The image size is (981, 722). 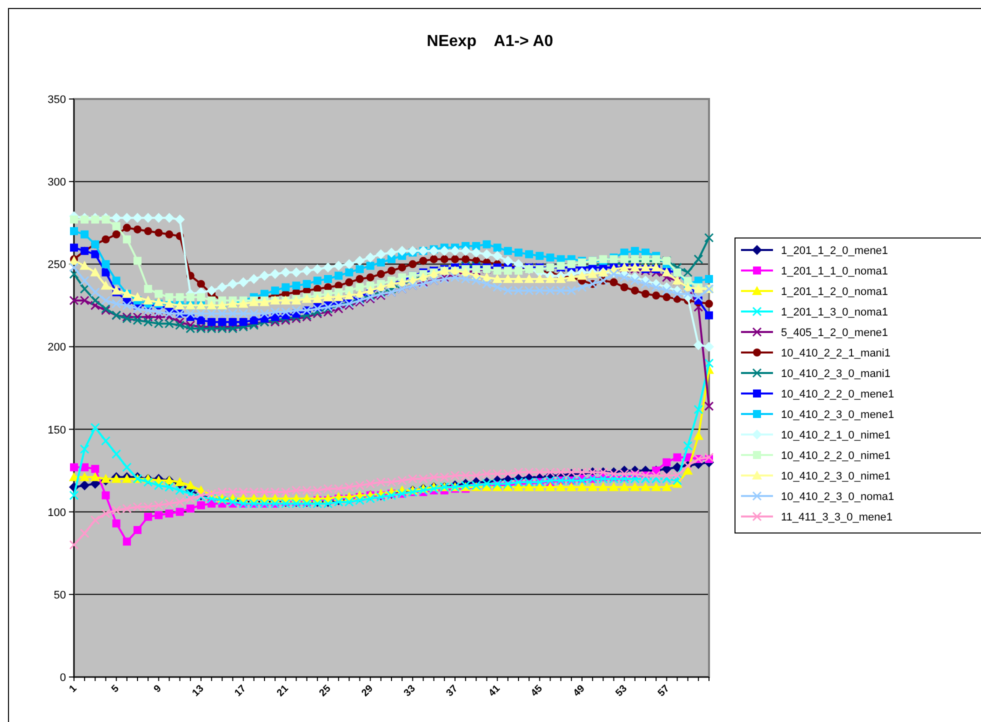 I want to click on legend-label: 10_410_2_3_0_noma1, so click(x=837, y=497).